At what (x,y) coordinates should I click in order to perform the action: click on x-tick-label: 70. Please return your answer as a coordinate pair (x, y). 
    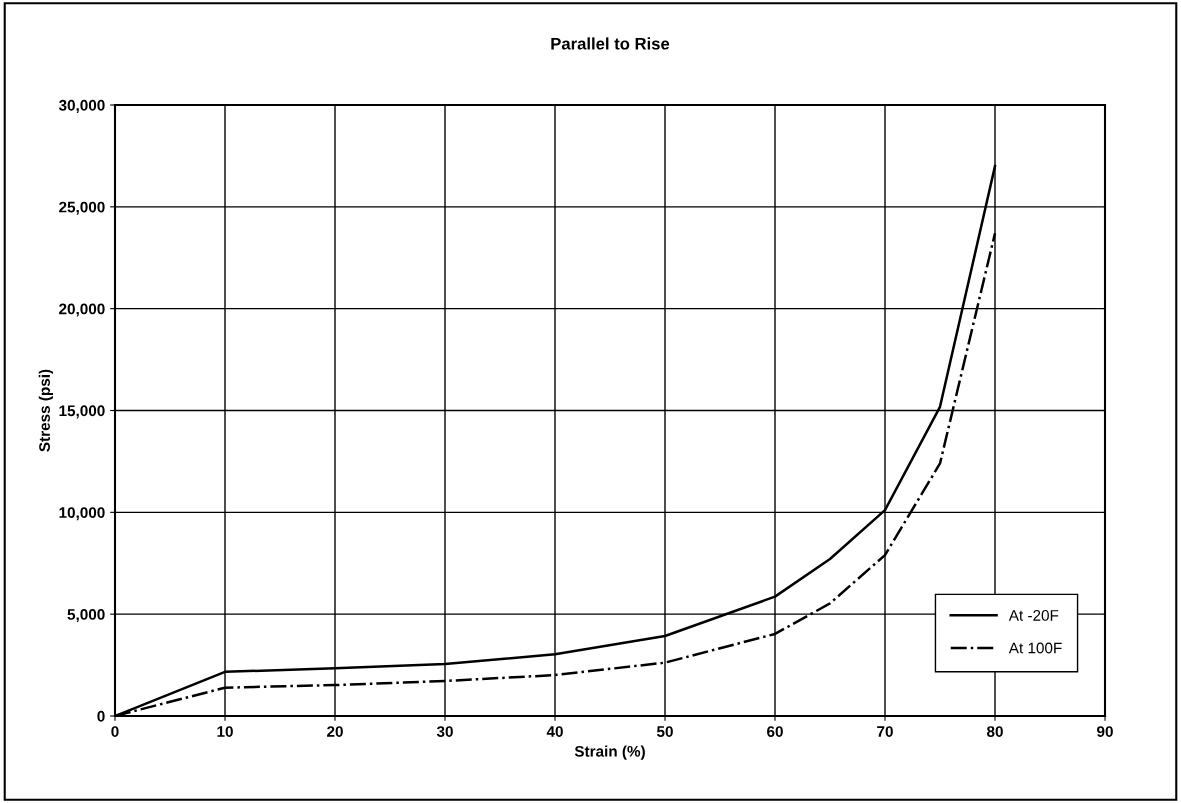
    Looking at the image, I should click on (885, 731).